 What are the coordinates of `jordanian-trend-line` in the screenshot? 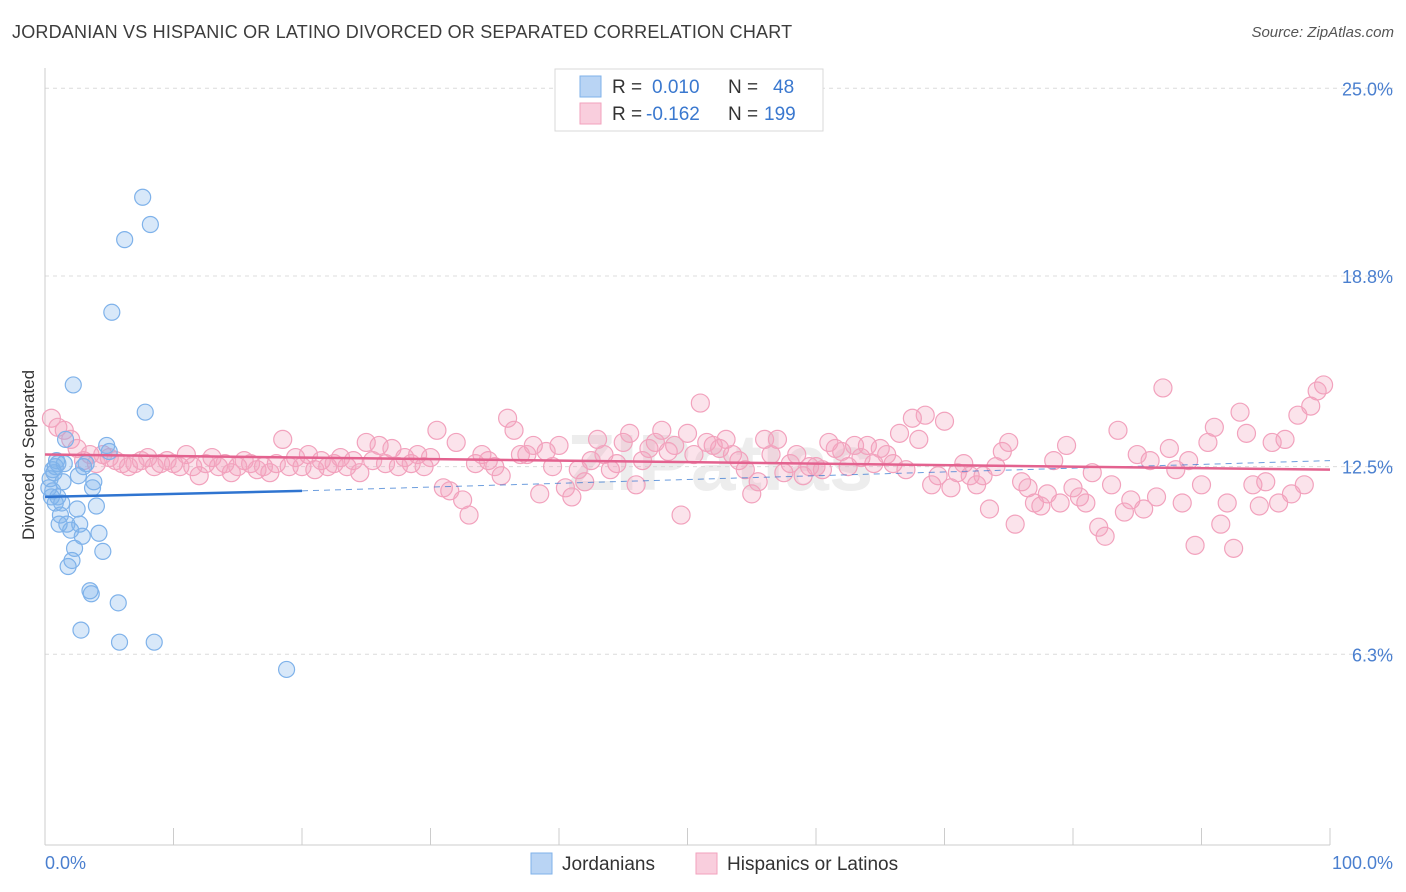 It's located at (173, 494).